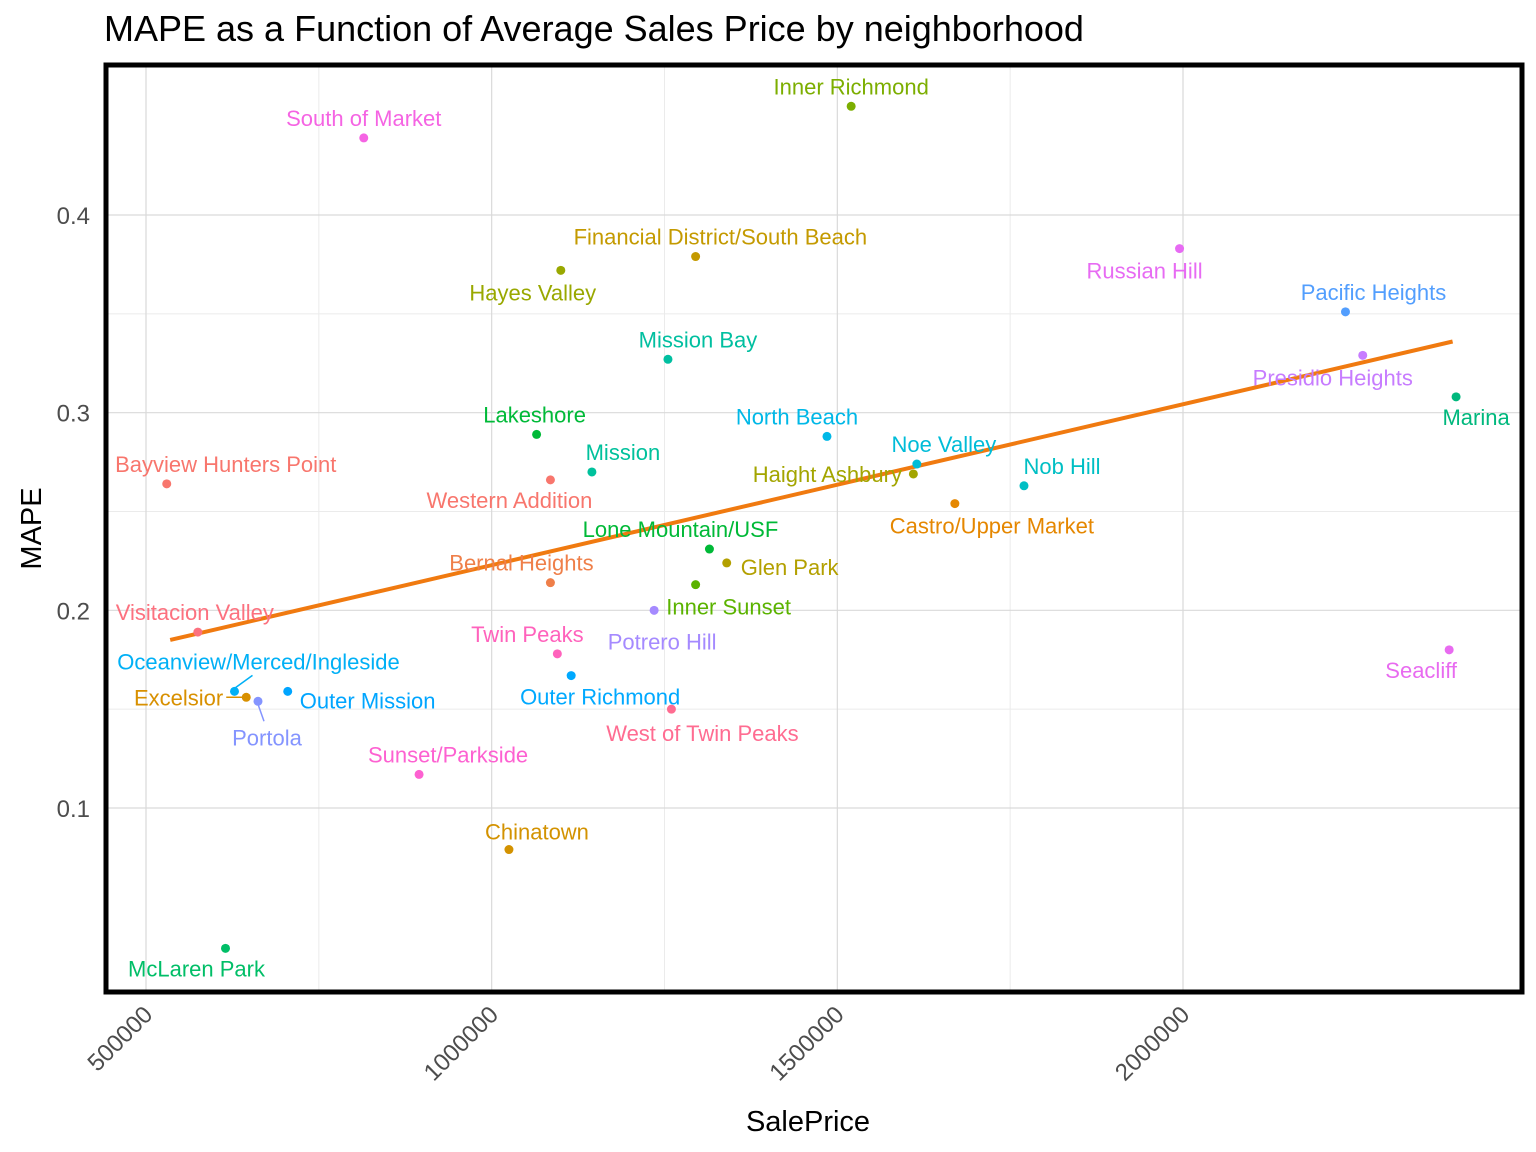  What do you see at coordinates (806, 1043) in the screenshot?
I see `x-tick-label: 1500000` at bounding box center [806, 1043].